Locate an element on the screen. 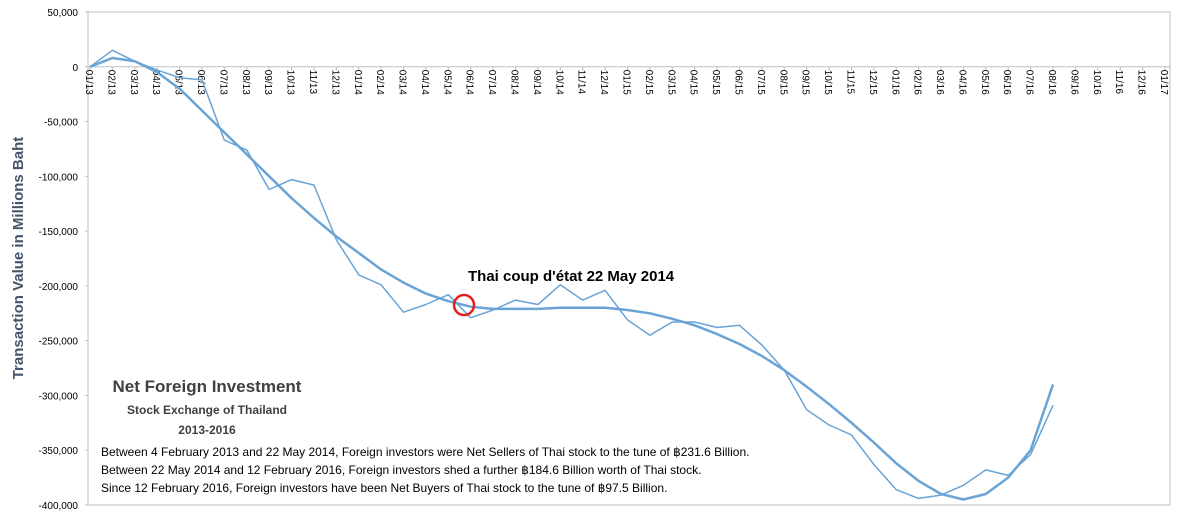  x-tick-label: 01/15 is located at coordinates (626, 82).